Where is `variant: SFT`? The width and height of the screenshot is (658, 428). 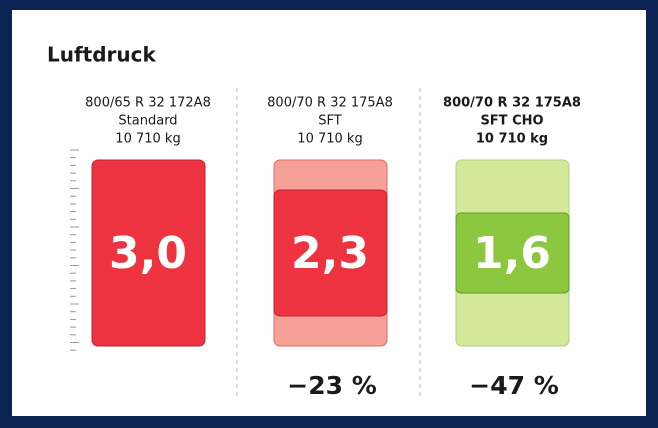
variant: SFT is located at coordinates (330, 121).